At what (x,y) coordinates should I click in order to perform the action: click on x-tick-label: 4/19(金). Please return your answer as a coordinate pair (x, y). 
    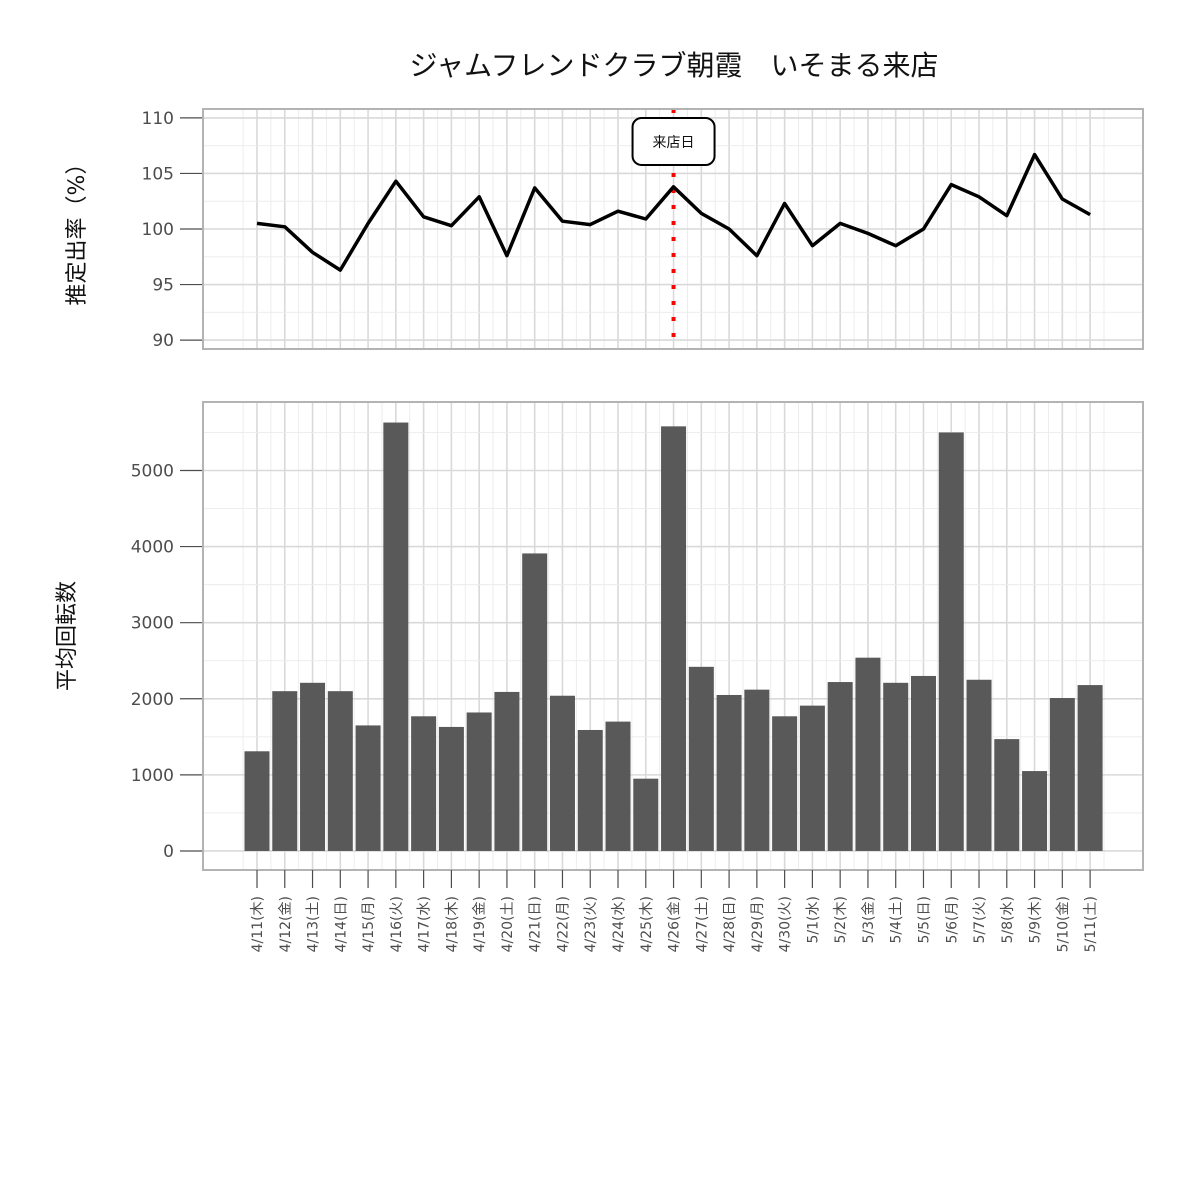
    Looking at the image, I should click on (480, 924).